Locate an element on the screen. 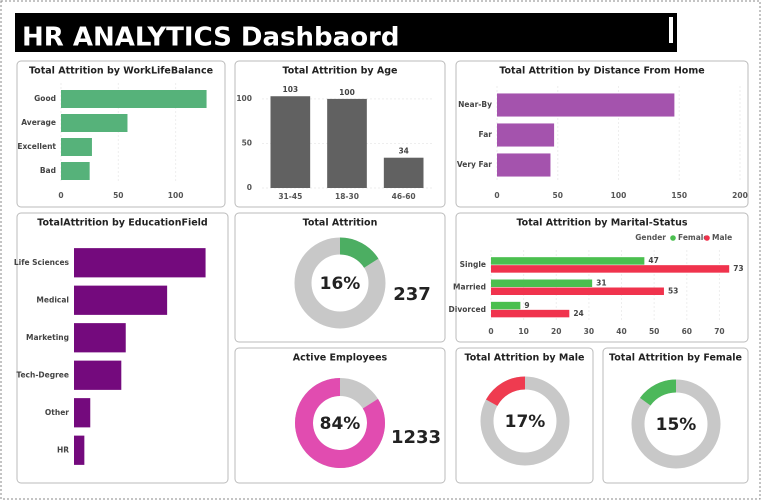 The height and width of the screenshot is (501, 762). title-bar is located at coordinates (346, 32).